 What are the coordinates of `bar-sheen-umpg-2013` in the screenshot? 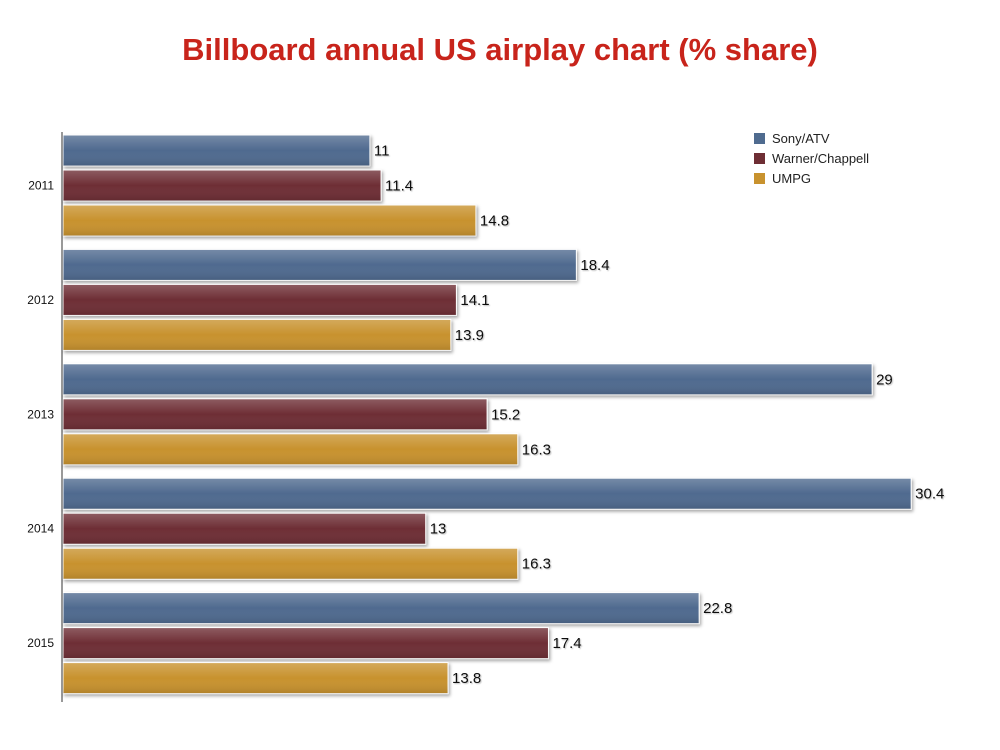 It's located at (290, 449).